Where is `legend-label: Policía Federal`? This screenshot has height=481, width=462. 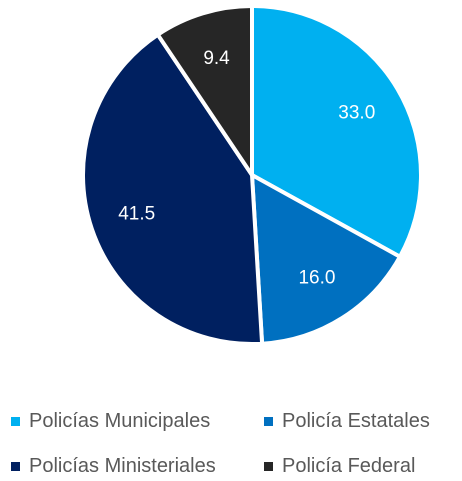 legend-label: Policía Federal is located at coordinates (349, 466).